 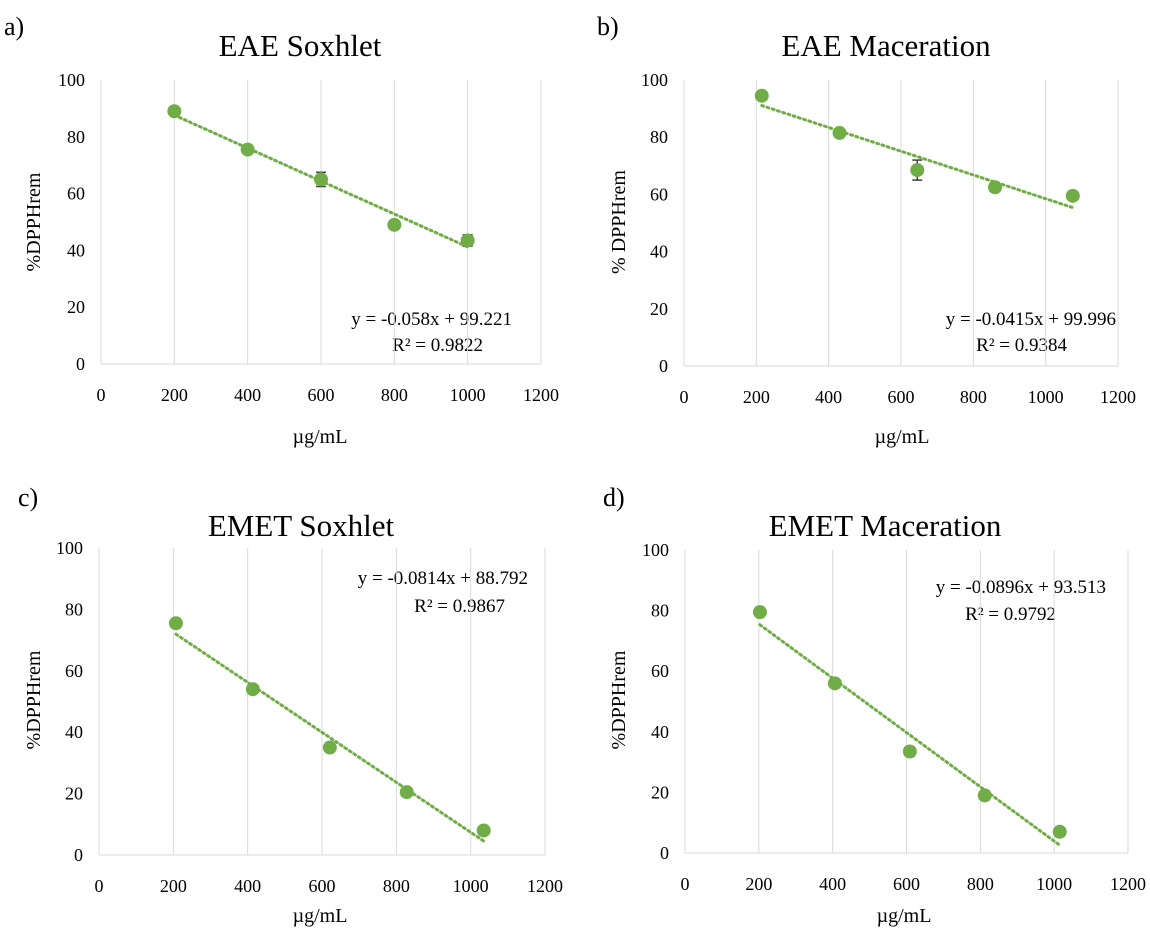 What do you see at coordinates (619, 222) in the screenshot?
I see `y-axis-label: % DPPHrem` at bounding box center [619, 222].